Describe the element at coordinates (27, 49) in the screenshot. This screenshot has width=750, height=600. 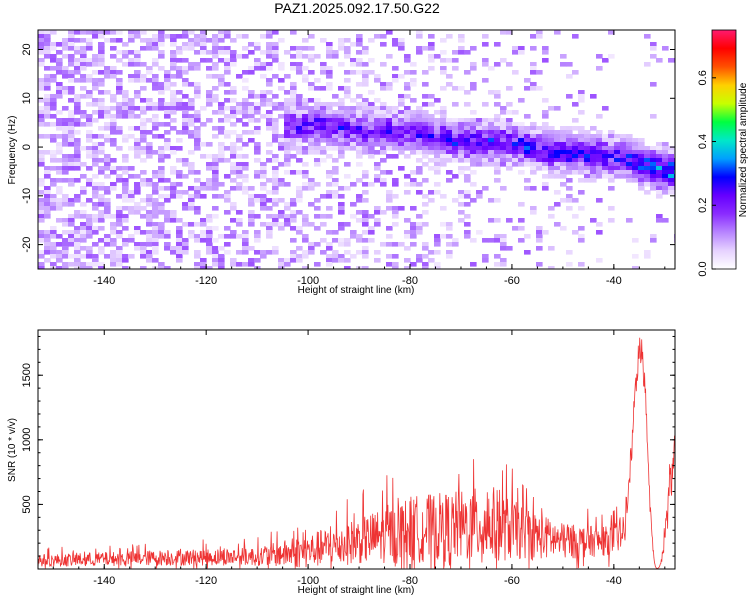
I see `y-tick-label: 20` at that location.